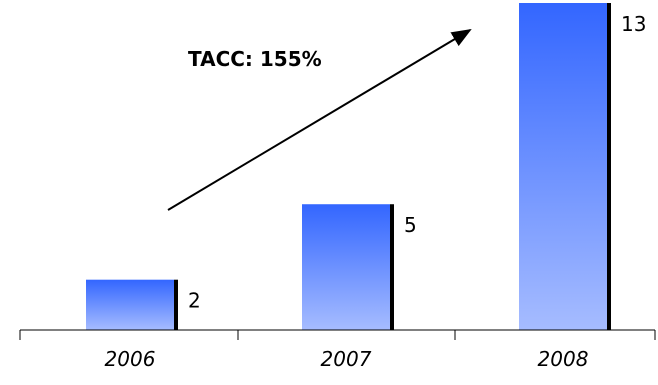 Image resolution: width=658 pixels, height=385 pixels. What do you see at coordinates (563, 166) in the screenshot?
I see `bar-2008` at bounding box center [563, 166].